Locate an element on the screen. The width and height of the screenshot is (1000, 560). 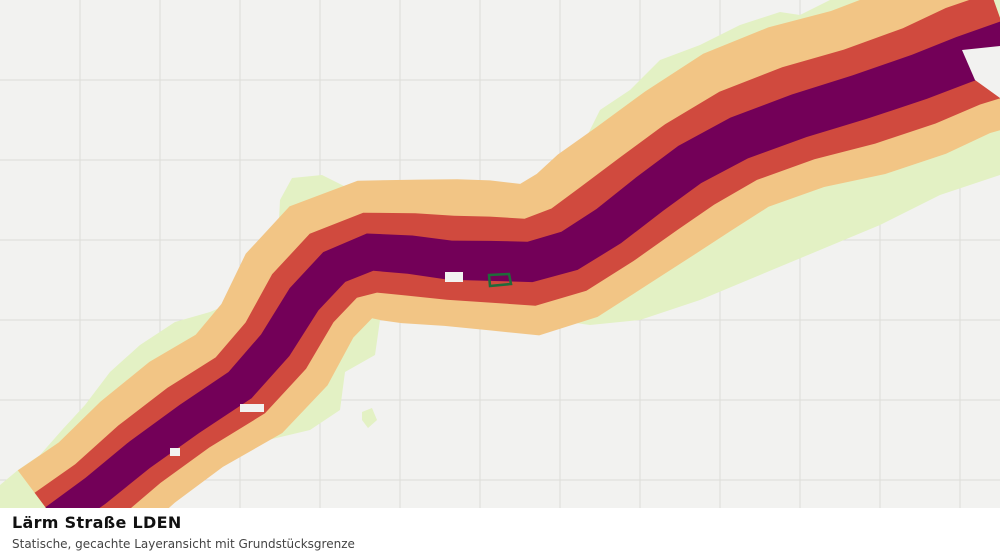
map-title: Lärm Straße LDEN is located at coordinates (97, 522).